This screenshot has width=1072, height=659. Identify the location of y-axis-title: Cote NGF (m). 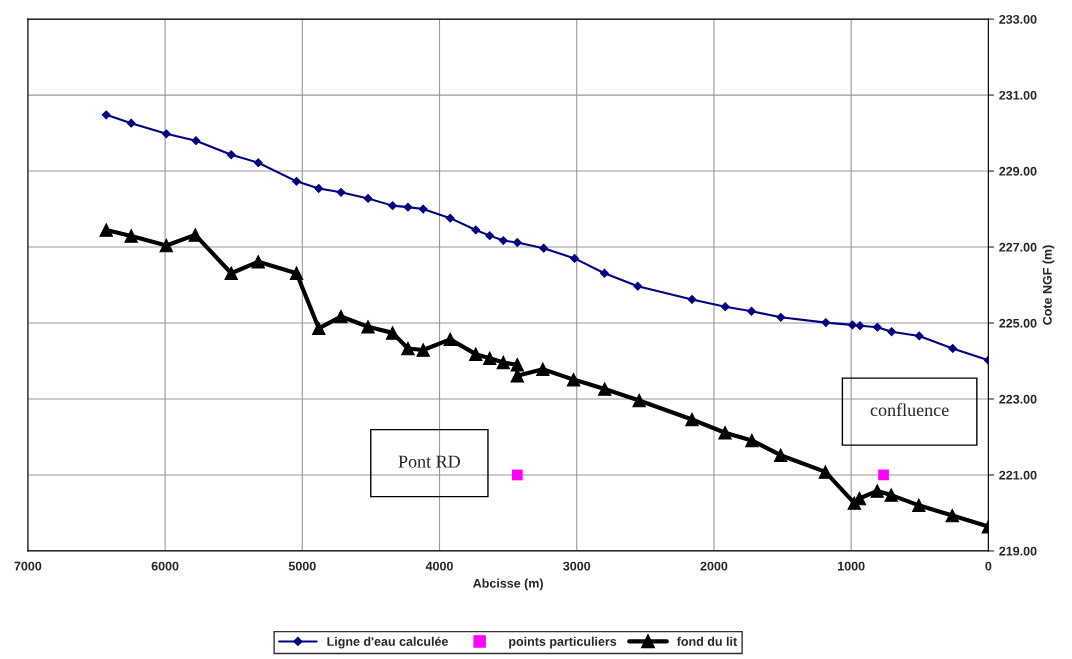
(1048, 285).